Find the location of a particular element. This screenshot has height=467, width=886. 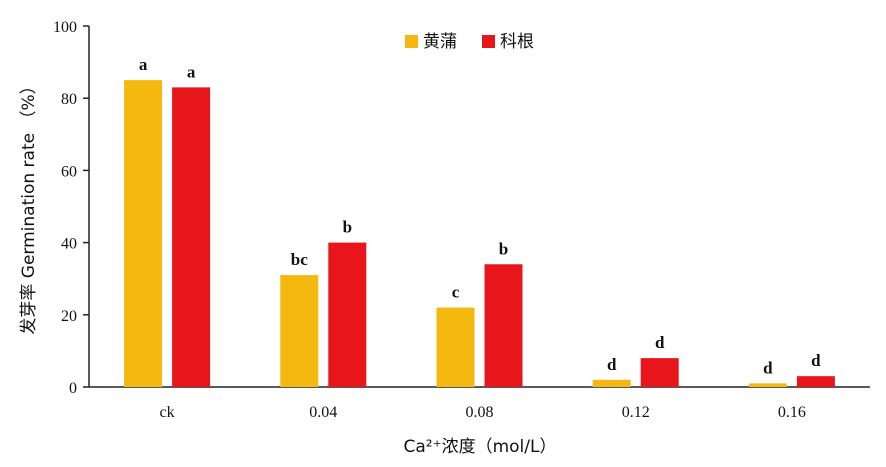

y-tick-label: 80 is located at coordinates (69, 99).